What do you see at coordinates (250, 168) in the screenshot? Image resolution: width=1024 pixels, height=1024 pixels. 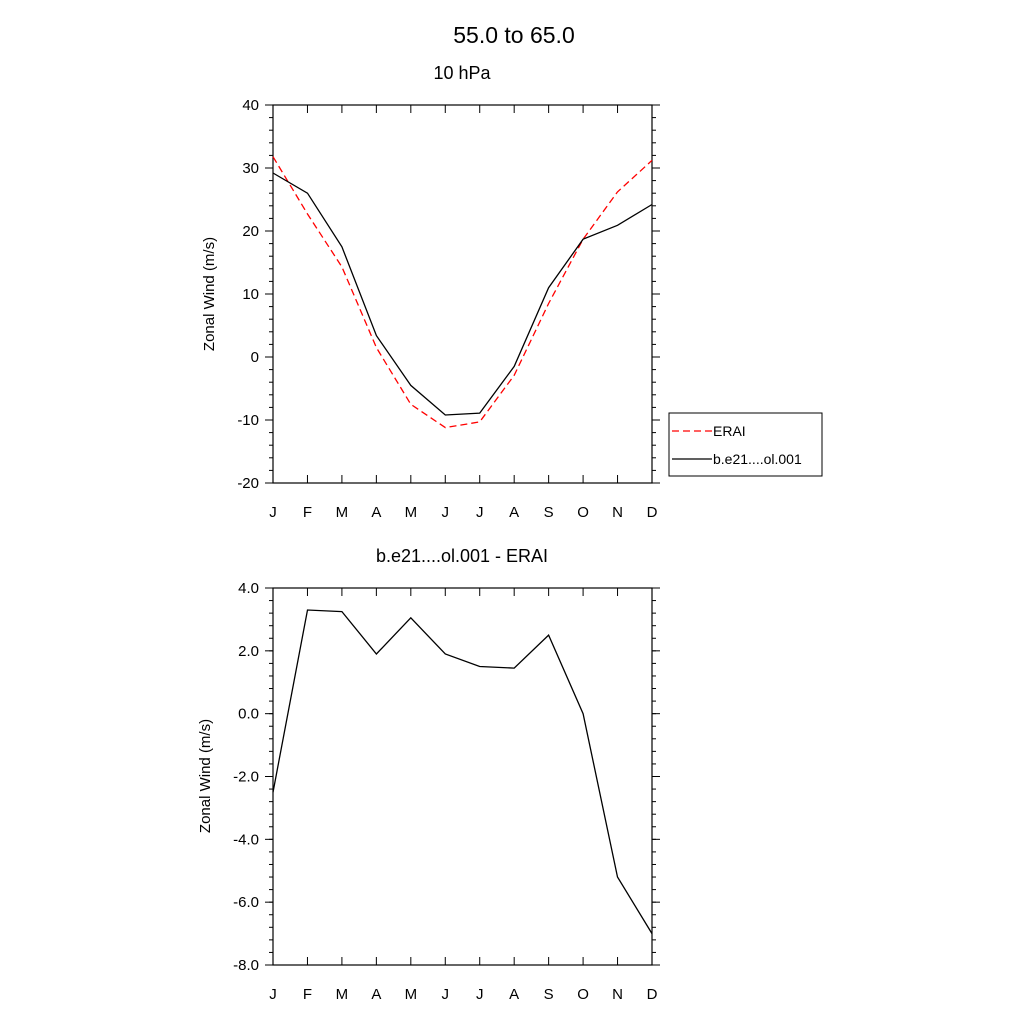 I see `y-tick-label-5: 30` at bounding box center [250, 168].